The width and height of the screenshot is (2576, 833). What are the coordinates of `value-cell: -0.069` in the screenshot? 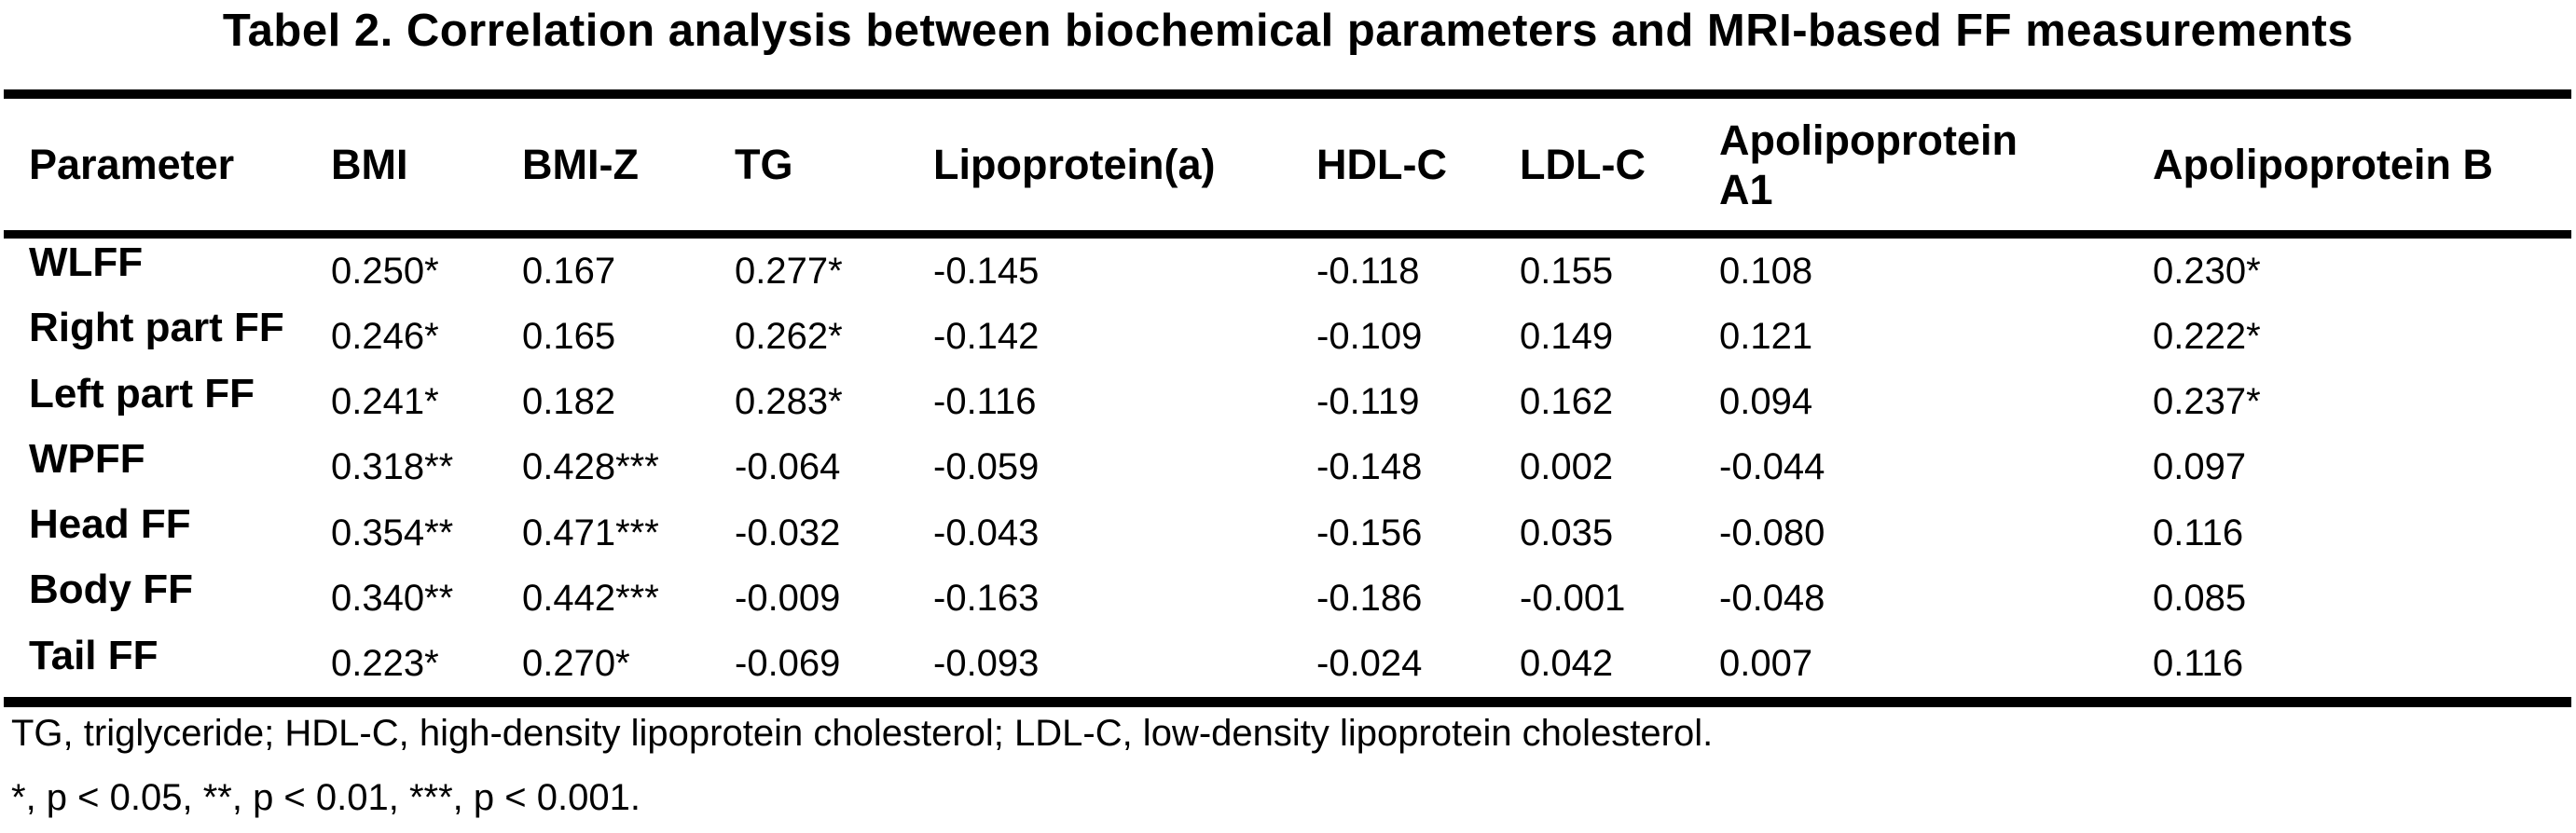 It's located at (788, 664).